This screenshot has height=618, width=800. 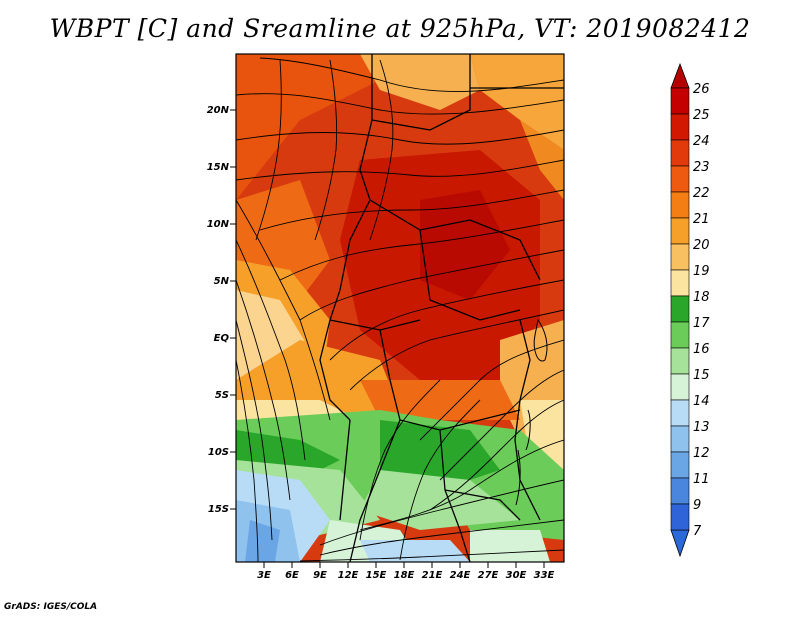 I want to click on lat-tick-label: 15N, so click(x=218, y=167).